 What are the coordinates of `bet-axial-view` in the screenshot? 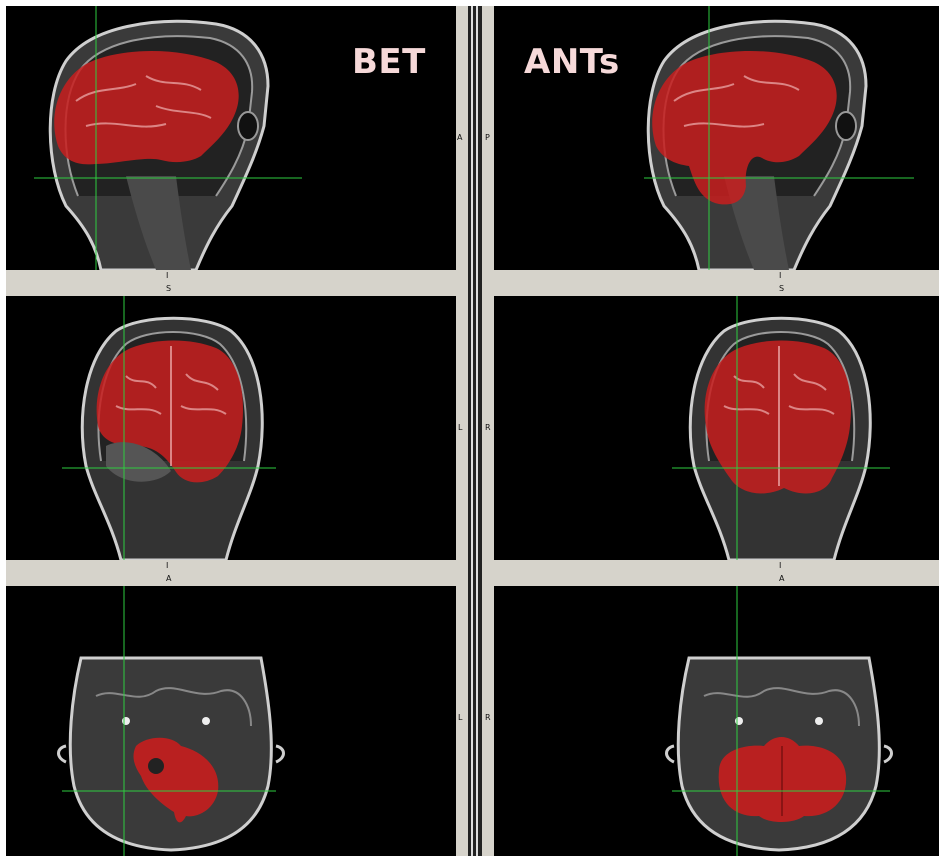 It's located at (231, 721).